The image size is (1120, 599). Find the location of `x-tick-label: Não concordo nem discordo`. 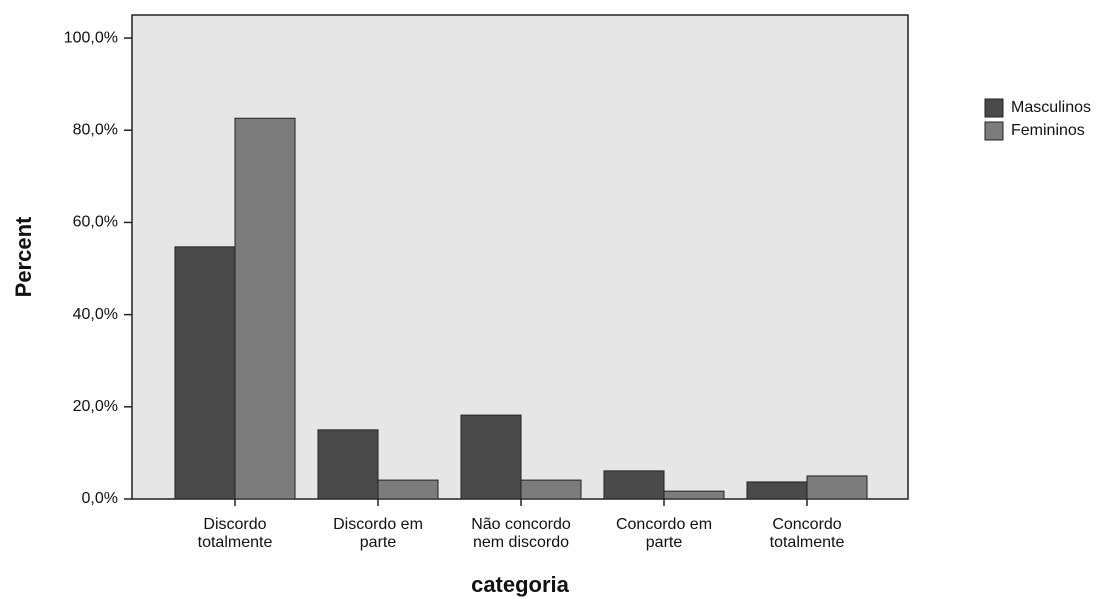

x-tick-label: Não concordo nem discordo is located at coordinates (521, 533).